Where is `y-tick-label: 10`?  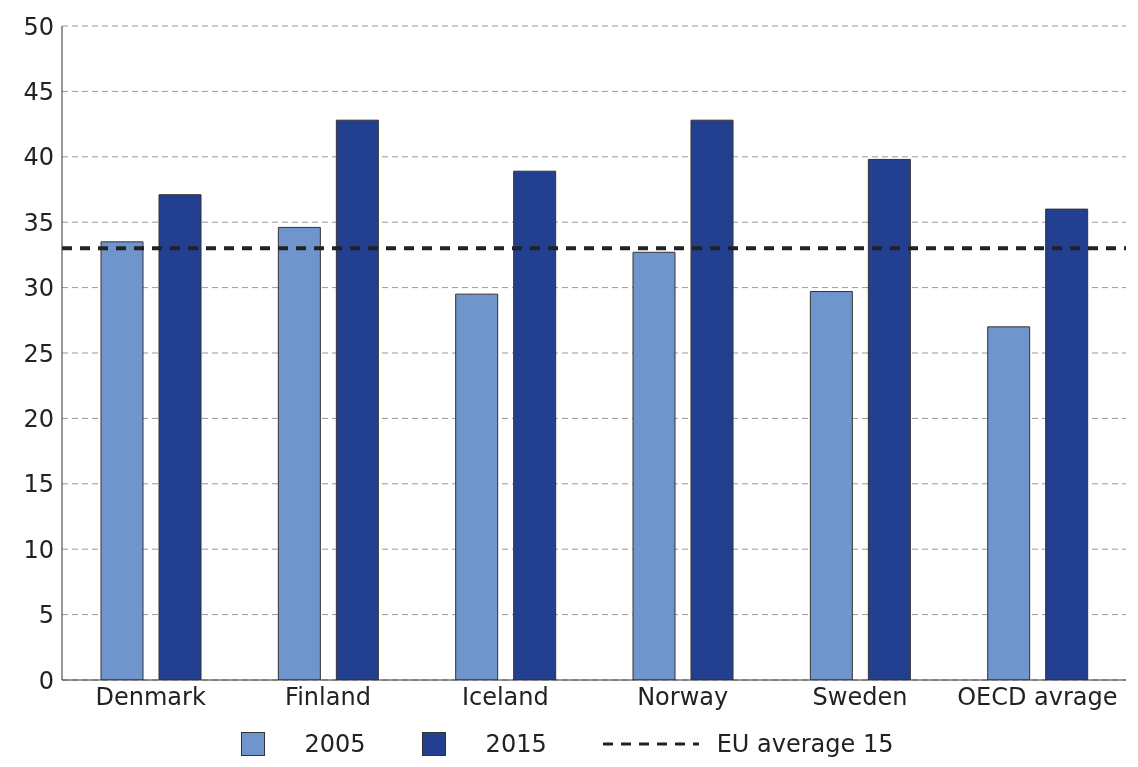 y-tick-label: 10 is located at coordinates (38, 549).